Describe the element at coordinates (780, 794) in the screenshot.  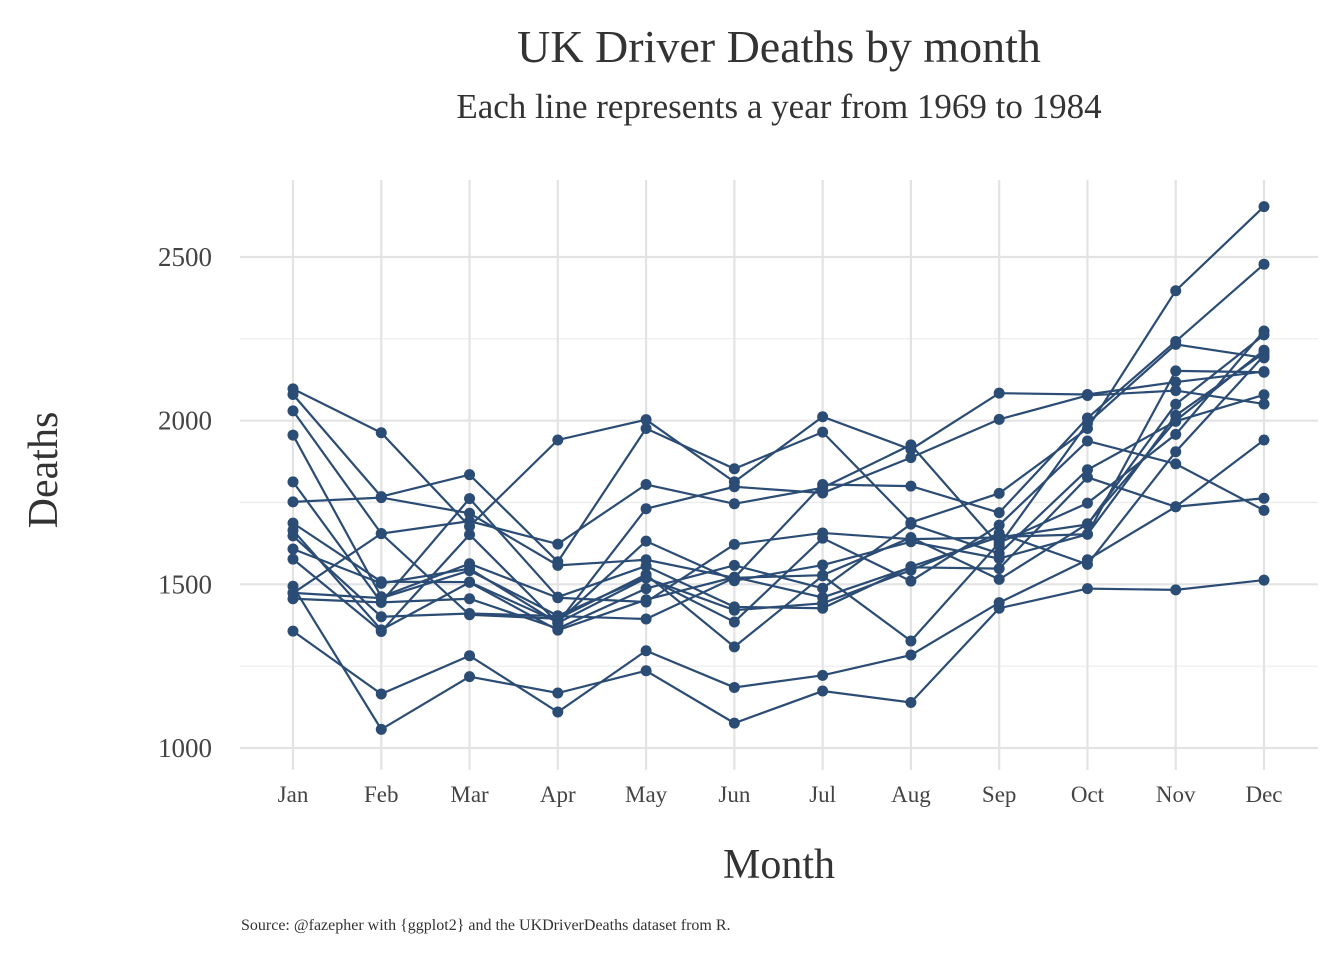
I see `x-tick-labels: Jan Feb Mar Apr May Jun Jul Aug Sep Oct Nov Dec` at that location.